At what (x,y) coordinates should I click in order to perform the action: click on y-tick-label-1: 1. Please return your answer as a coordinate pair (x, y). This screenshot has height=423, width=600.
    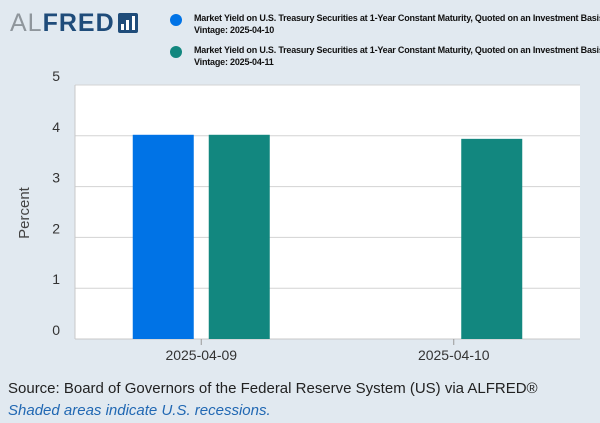
    Looking at the image, I should click on (56, 279).